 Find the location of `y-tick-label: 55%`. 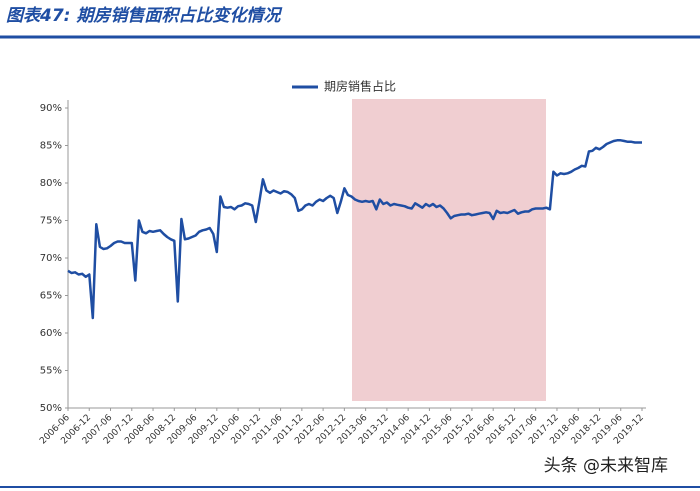

y-tick-label: 55% is located at coordinates (51, 371).